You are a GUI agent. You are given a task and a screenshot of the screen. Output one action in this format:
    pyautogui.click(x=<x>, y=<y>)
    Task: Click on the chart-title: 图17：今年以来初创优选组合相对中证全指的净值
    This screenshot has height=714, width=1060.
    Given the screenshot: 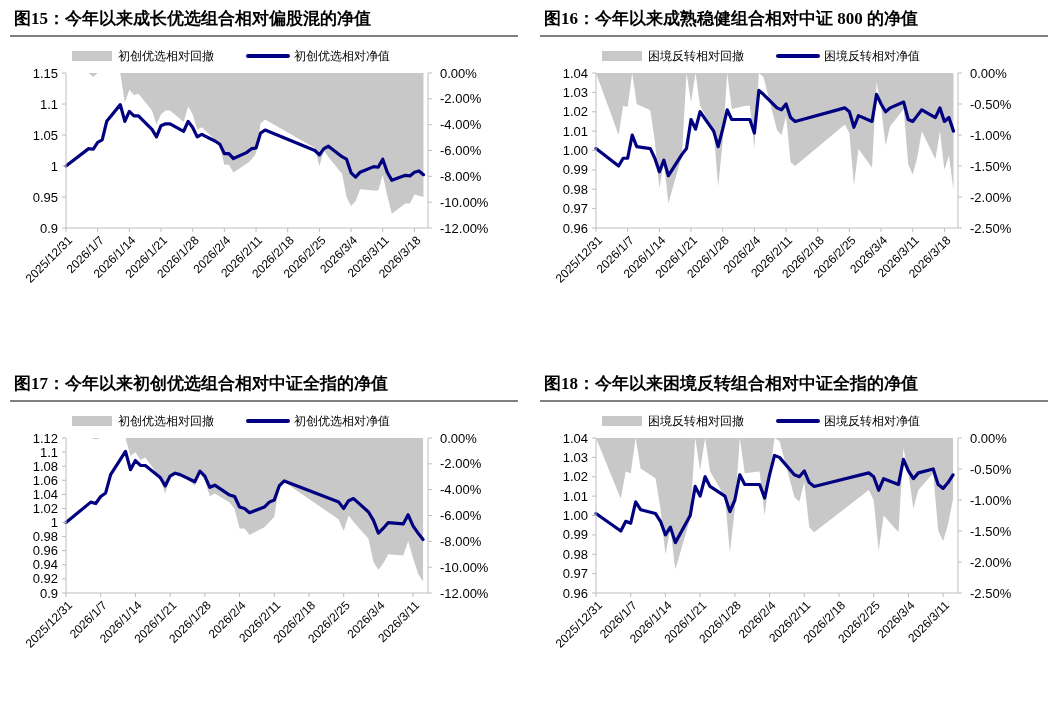 What is the action you would take?
    pyautogui.click(x=201, y=383)
    